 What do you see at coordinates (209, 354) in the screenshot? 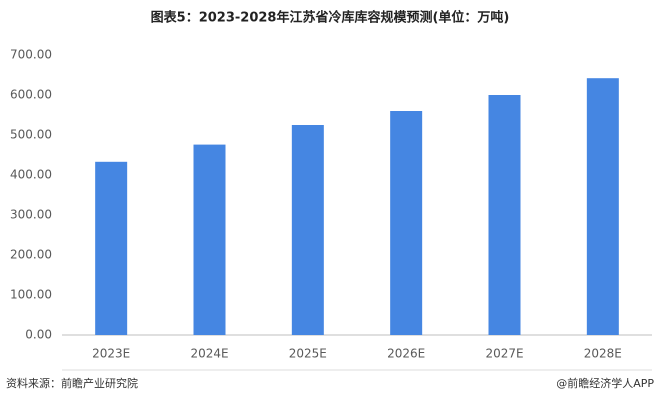
I see `x-tick-label: 2024E` at bounding box center [209, 354].